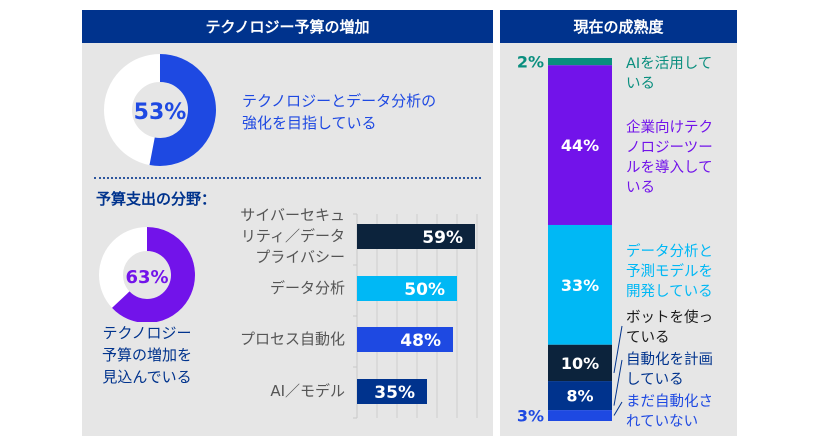 The width and height of the screenshot is (820, 446). I want to click on donut-value-label: 53%, so click(160, 112).